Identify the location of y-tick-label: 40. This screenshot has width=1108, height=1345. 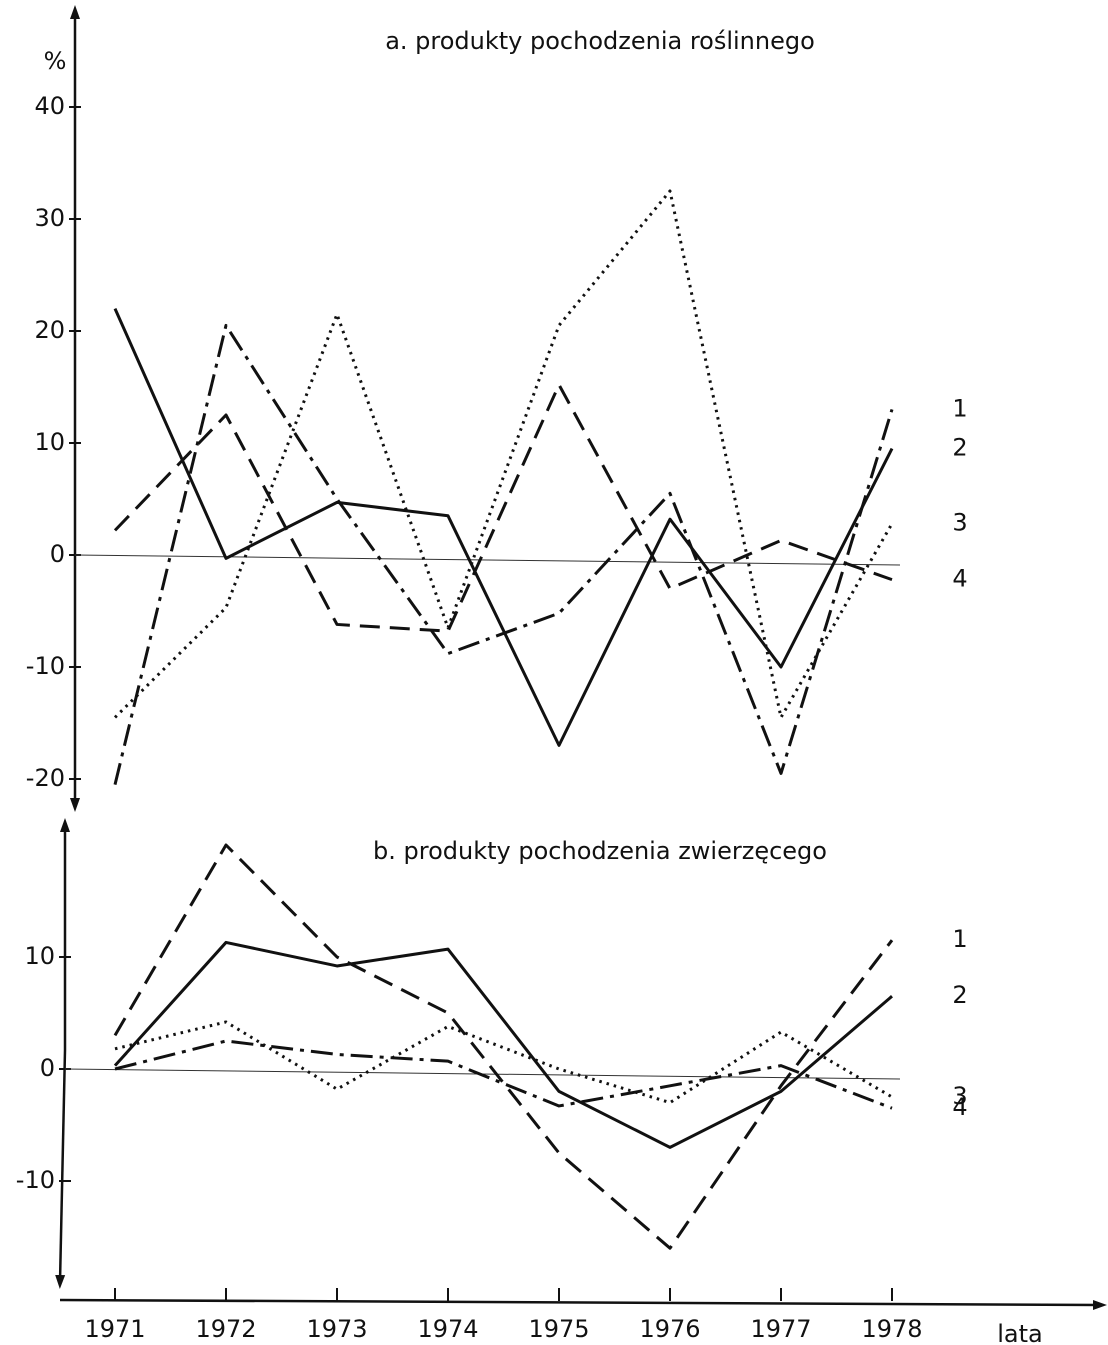
(49, 106).